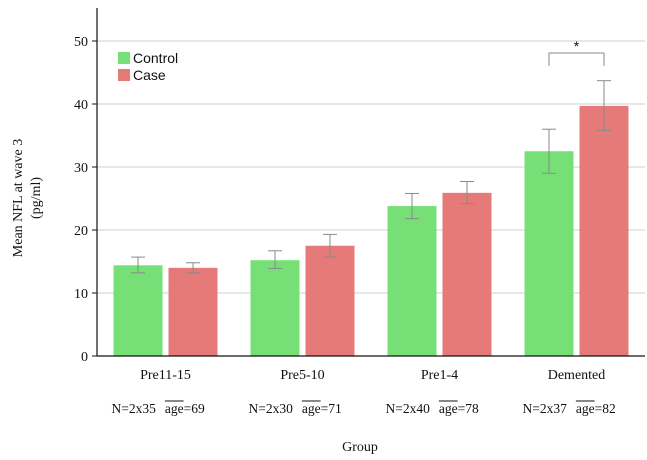 This screenshot has width=647, height=460. What do you see at coordinates (84, 357) in the screenshot?
I see `y-tick-label: 0` at bounding box center [84, 357].